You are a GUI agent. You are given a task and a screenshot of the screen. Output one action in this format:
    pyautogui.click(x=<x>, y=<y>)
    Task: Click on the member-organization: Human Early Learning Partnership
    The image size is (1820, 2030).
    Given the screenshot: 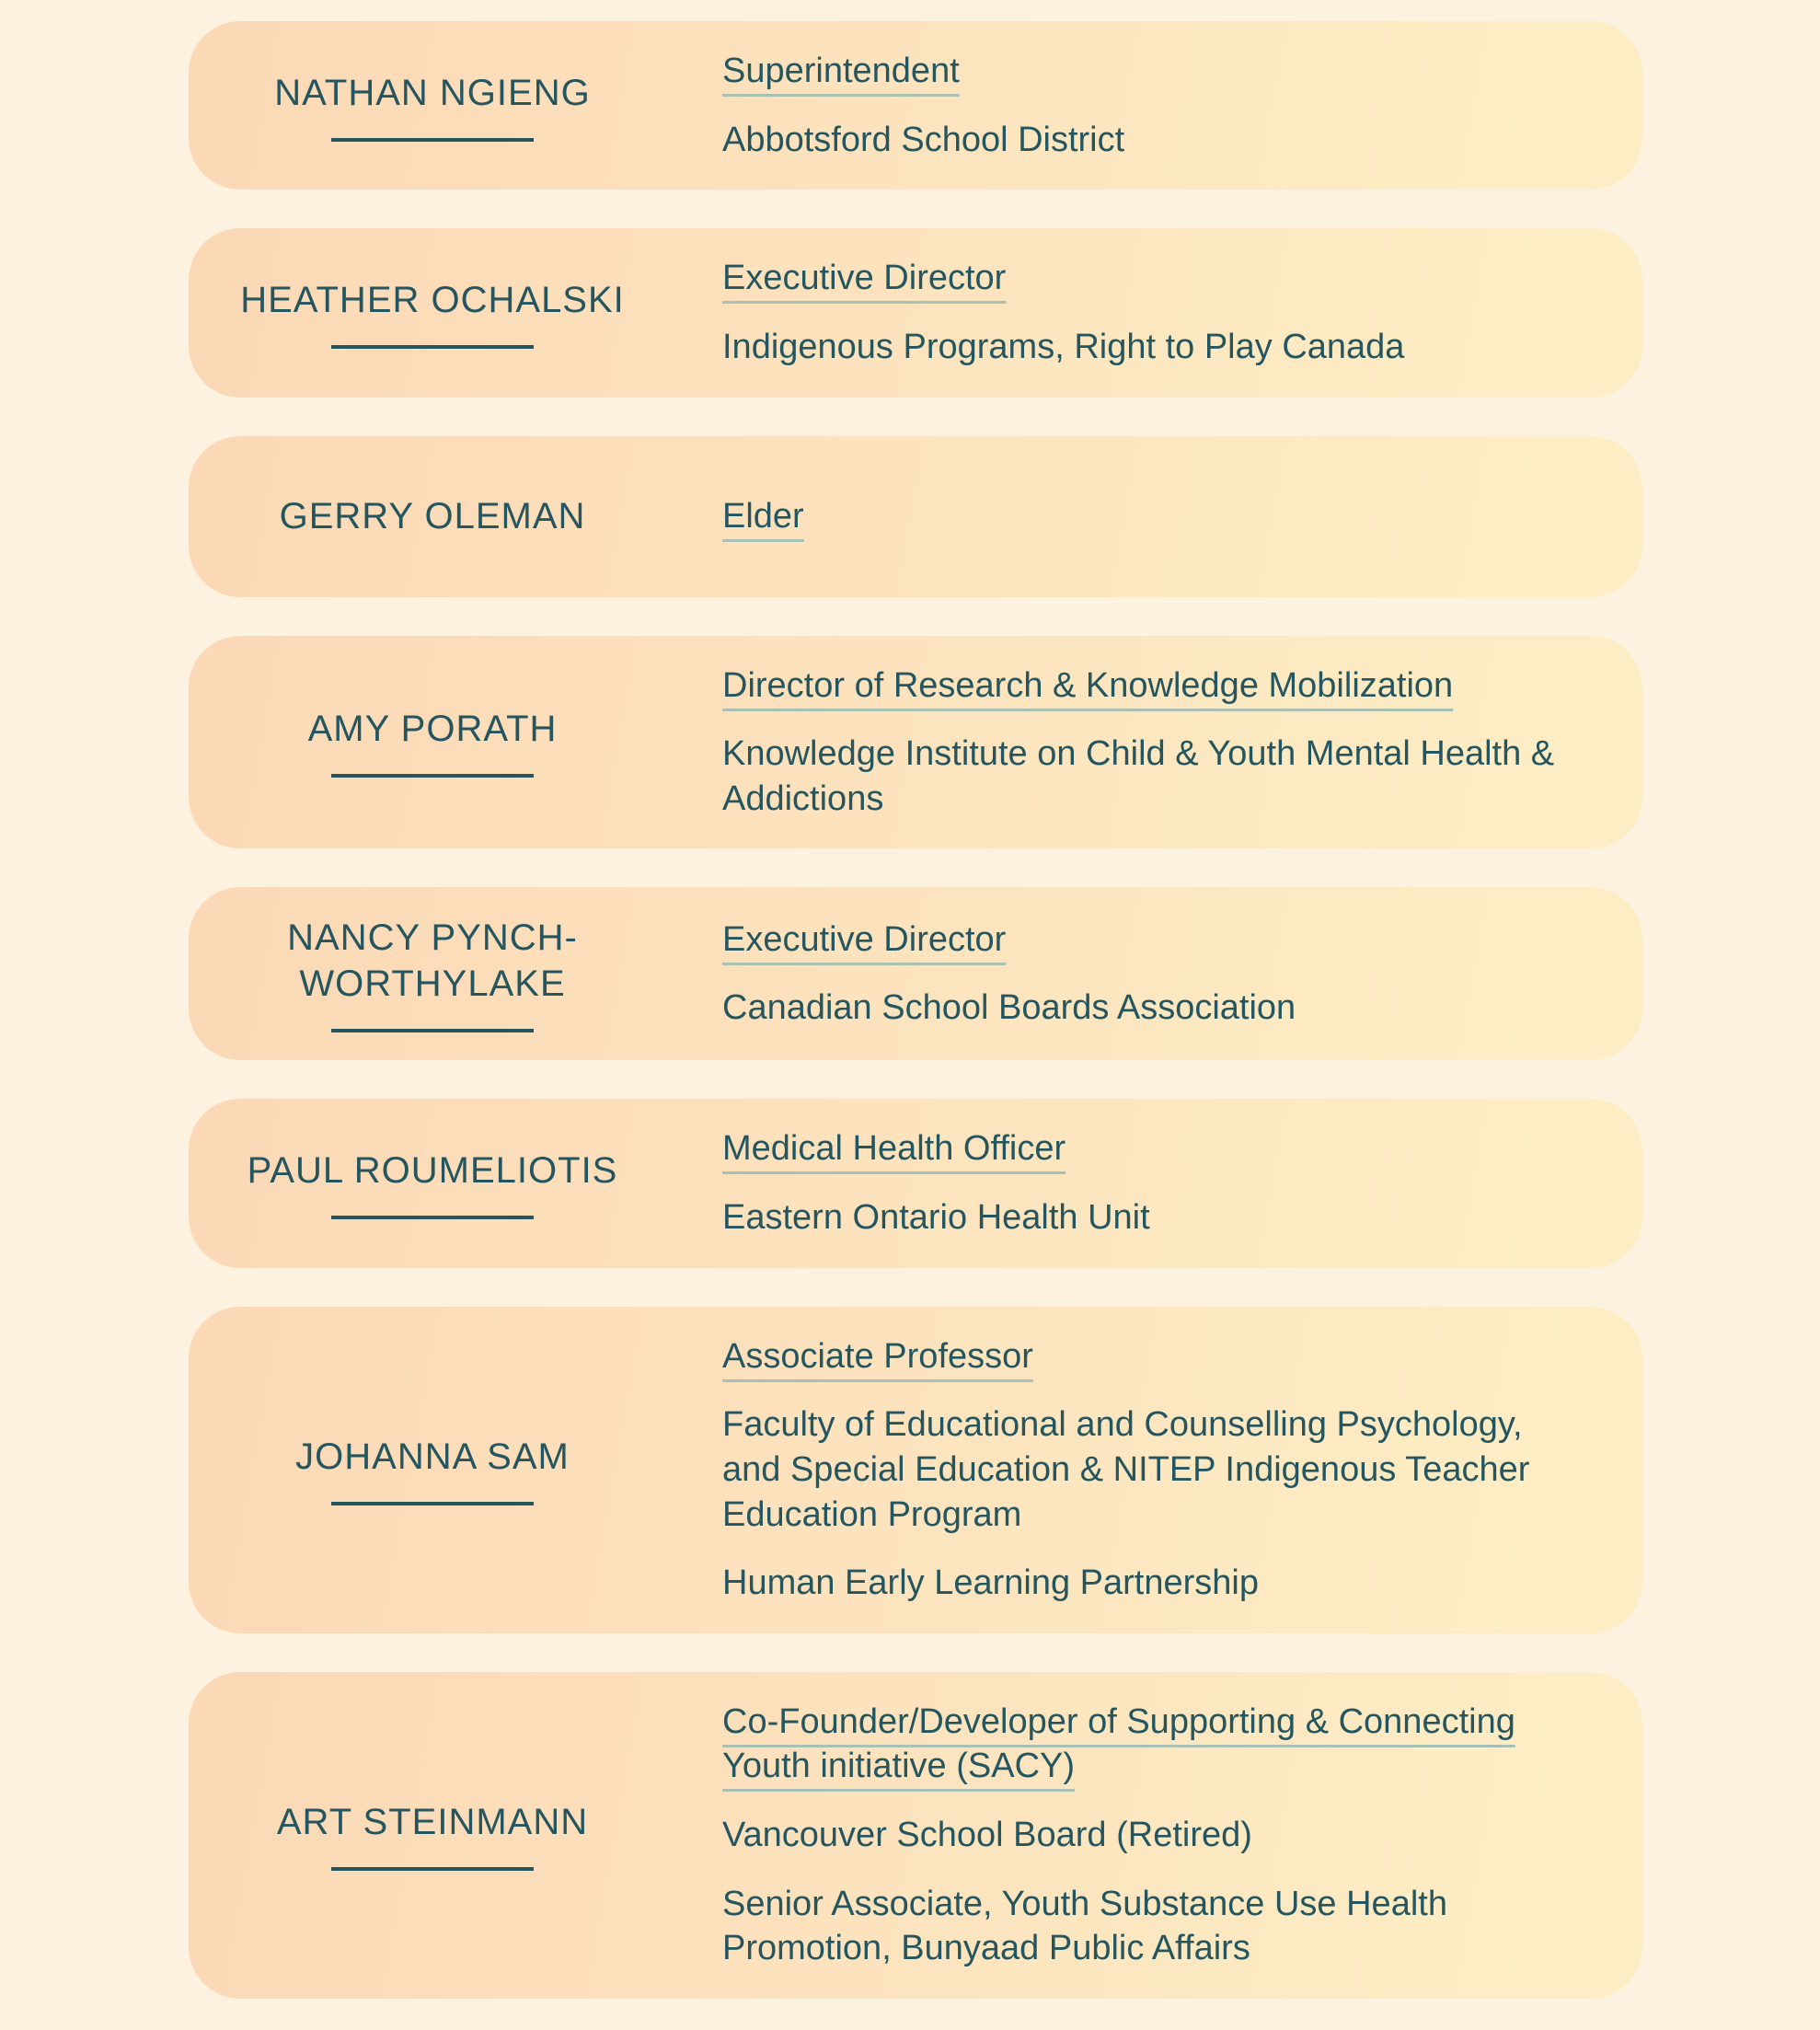 What is the action you would take?
    pyautogui.click(x=990, y=1583)
    